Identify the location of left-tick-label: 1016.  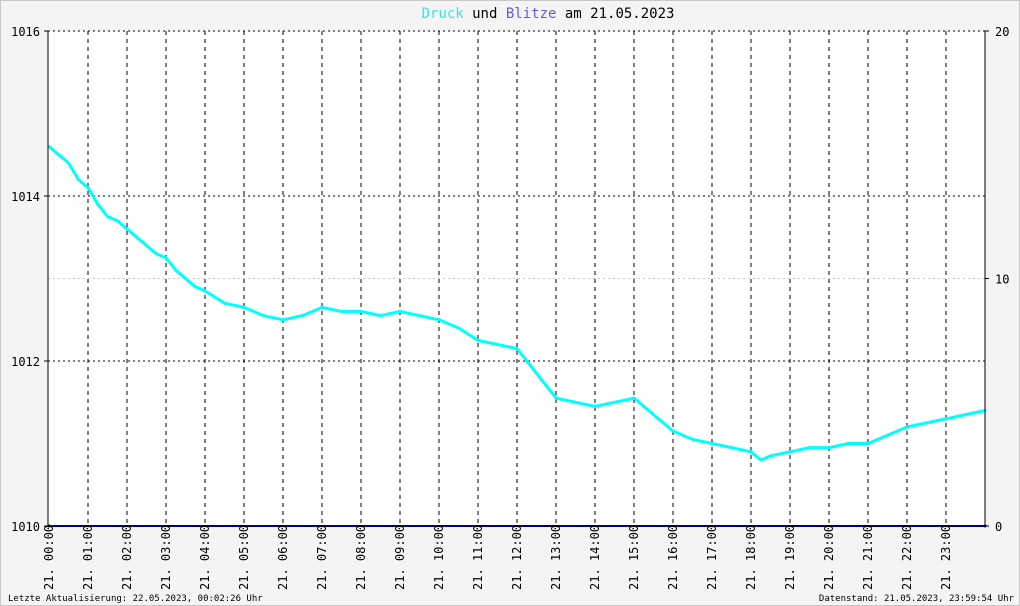
(25, 32).